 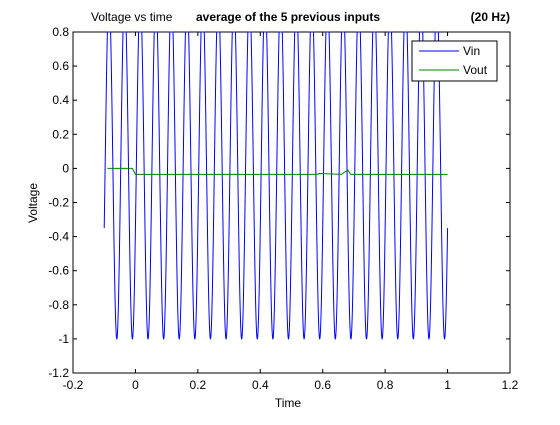 I want to click on x-tick-label: 1, so click(x=447, y=385).